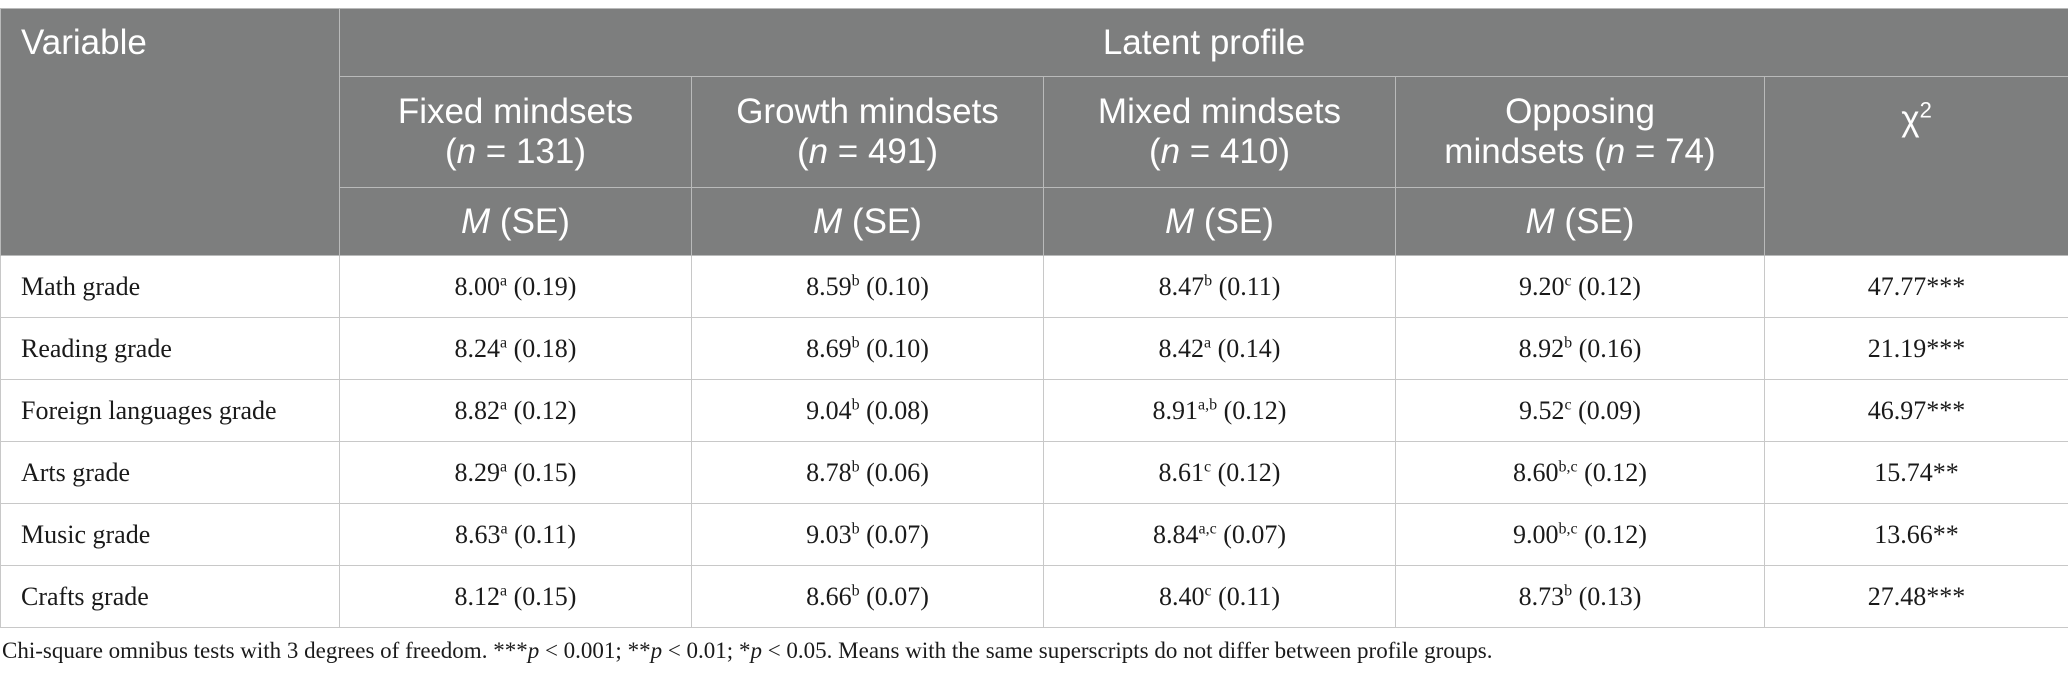  I want to click on mean-se-cell: 8.61c (0.12), so click(1219, 472).